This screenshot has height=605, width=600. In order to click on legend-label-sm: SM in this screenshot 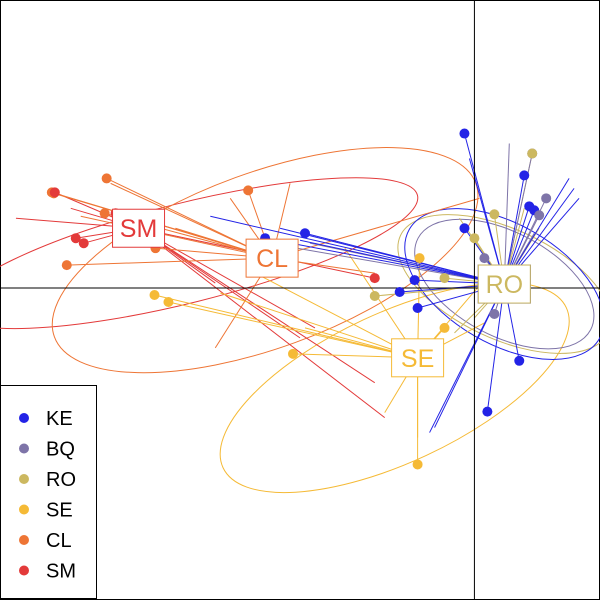, I will do `click(61, 572)`.